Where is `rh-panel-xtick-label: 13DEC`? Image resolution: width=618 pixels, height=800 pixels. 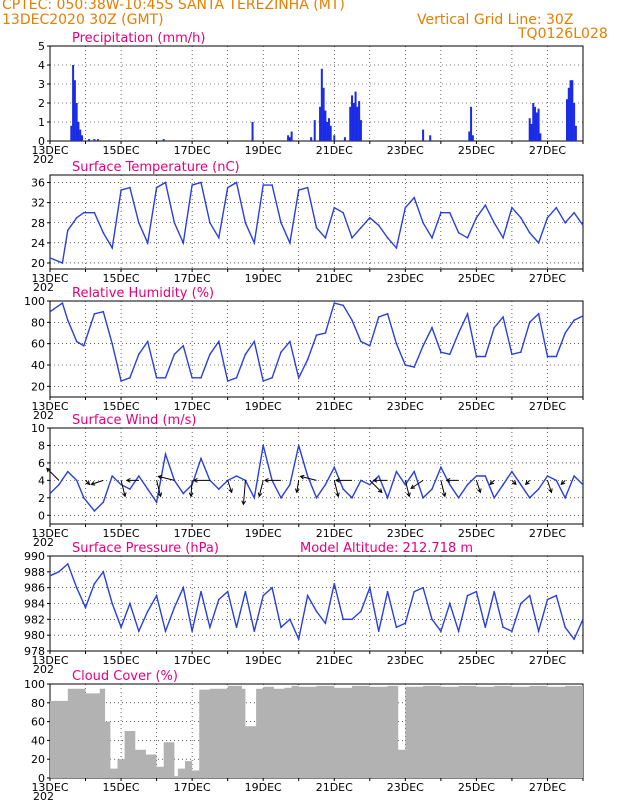 rh-panel-xtick-label: 13DEC is located at coordinates (49, 406).